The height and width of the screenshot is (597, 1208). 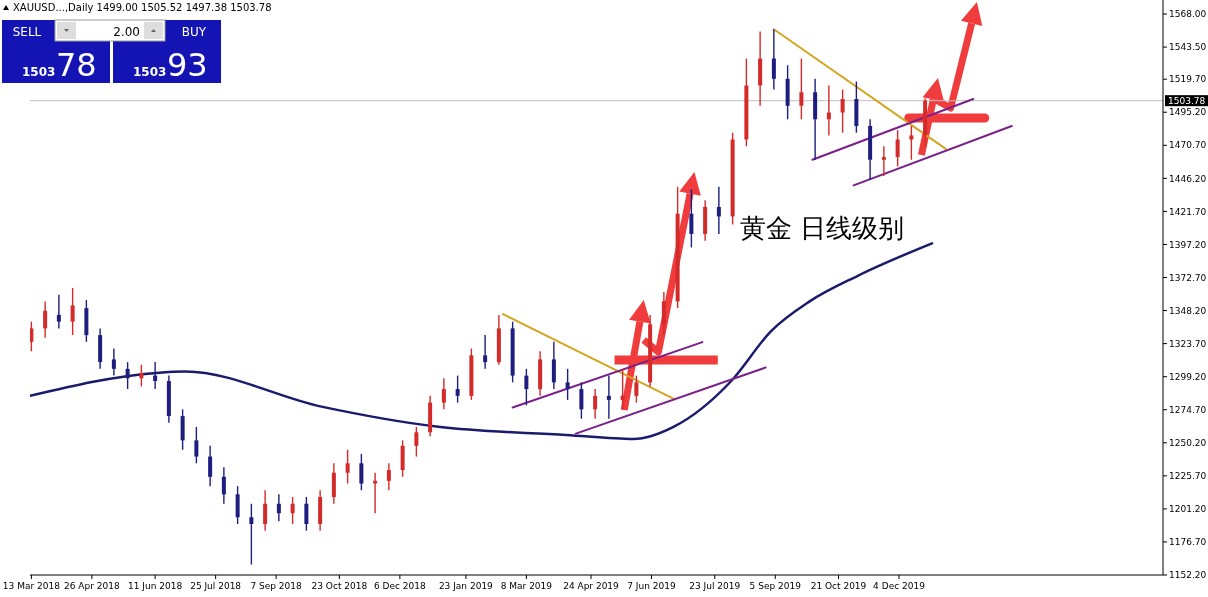 I want to click on annotation: 78, so click(x=76, y=65).